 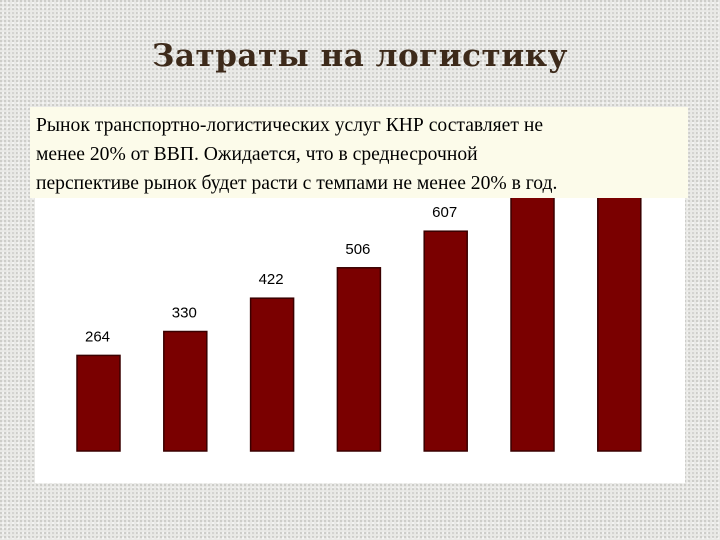 What do you see at coordinates (97, 336) in the screenshot?
I see `bar-label-1: 264` at bounding box center [97, 336].